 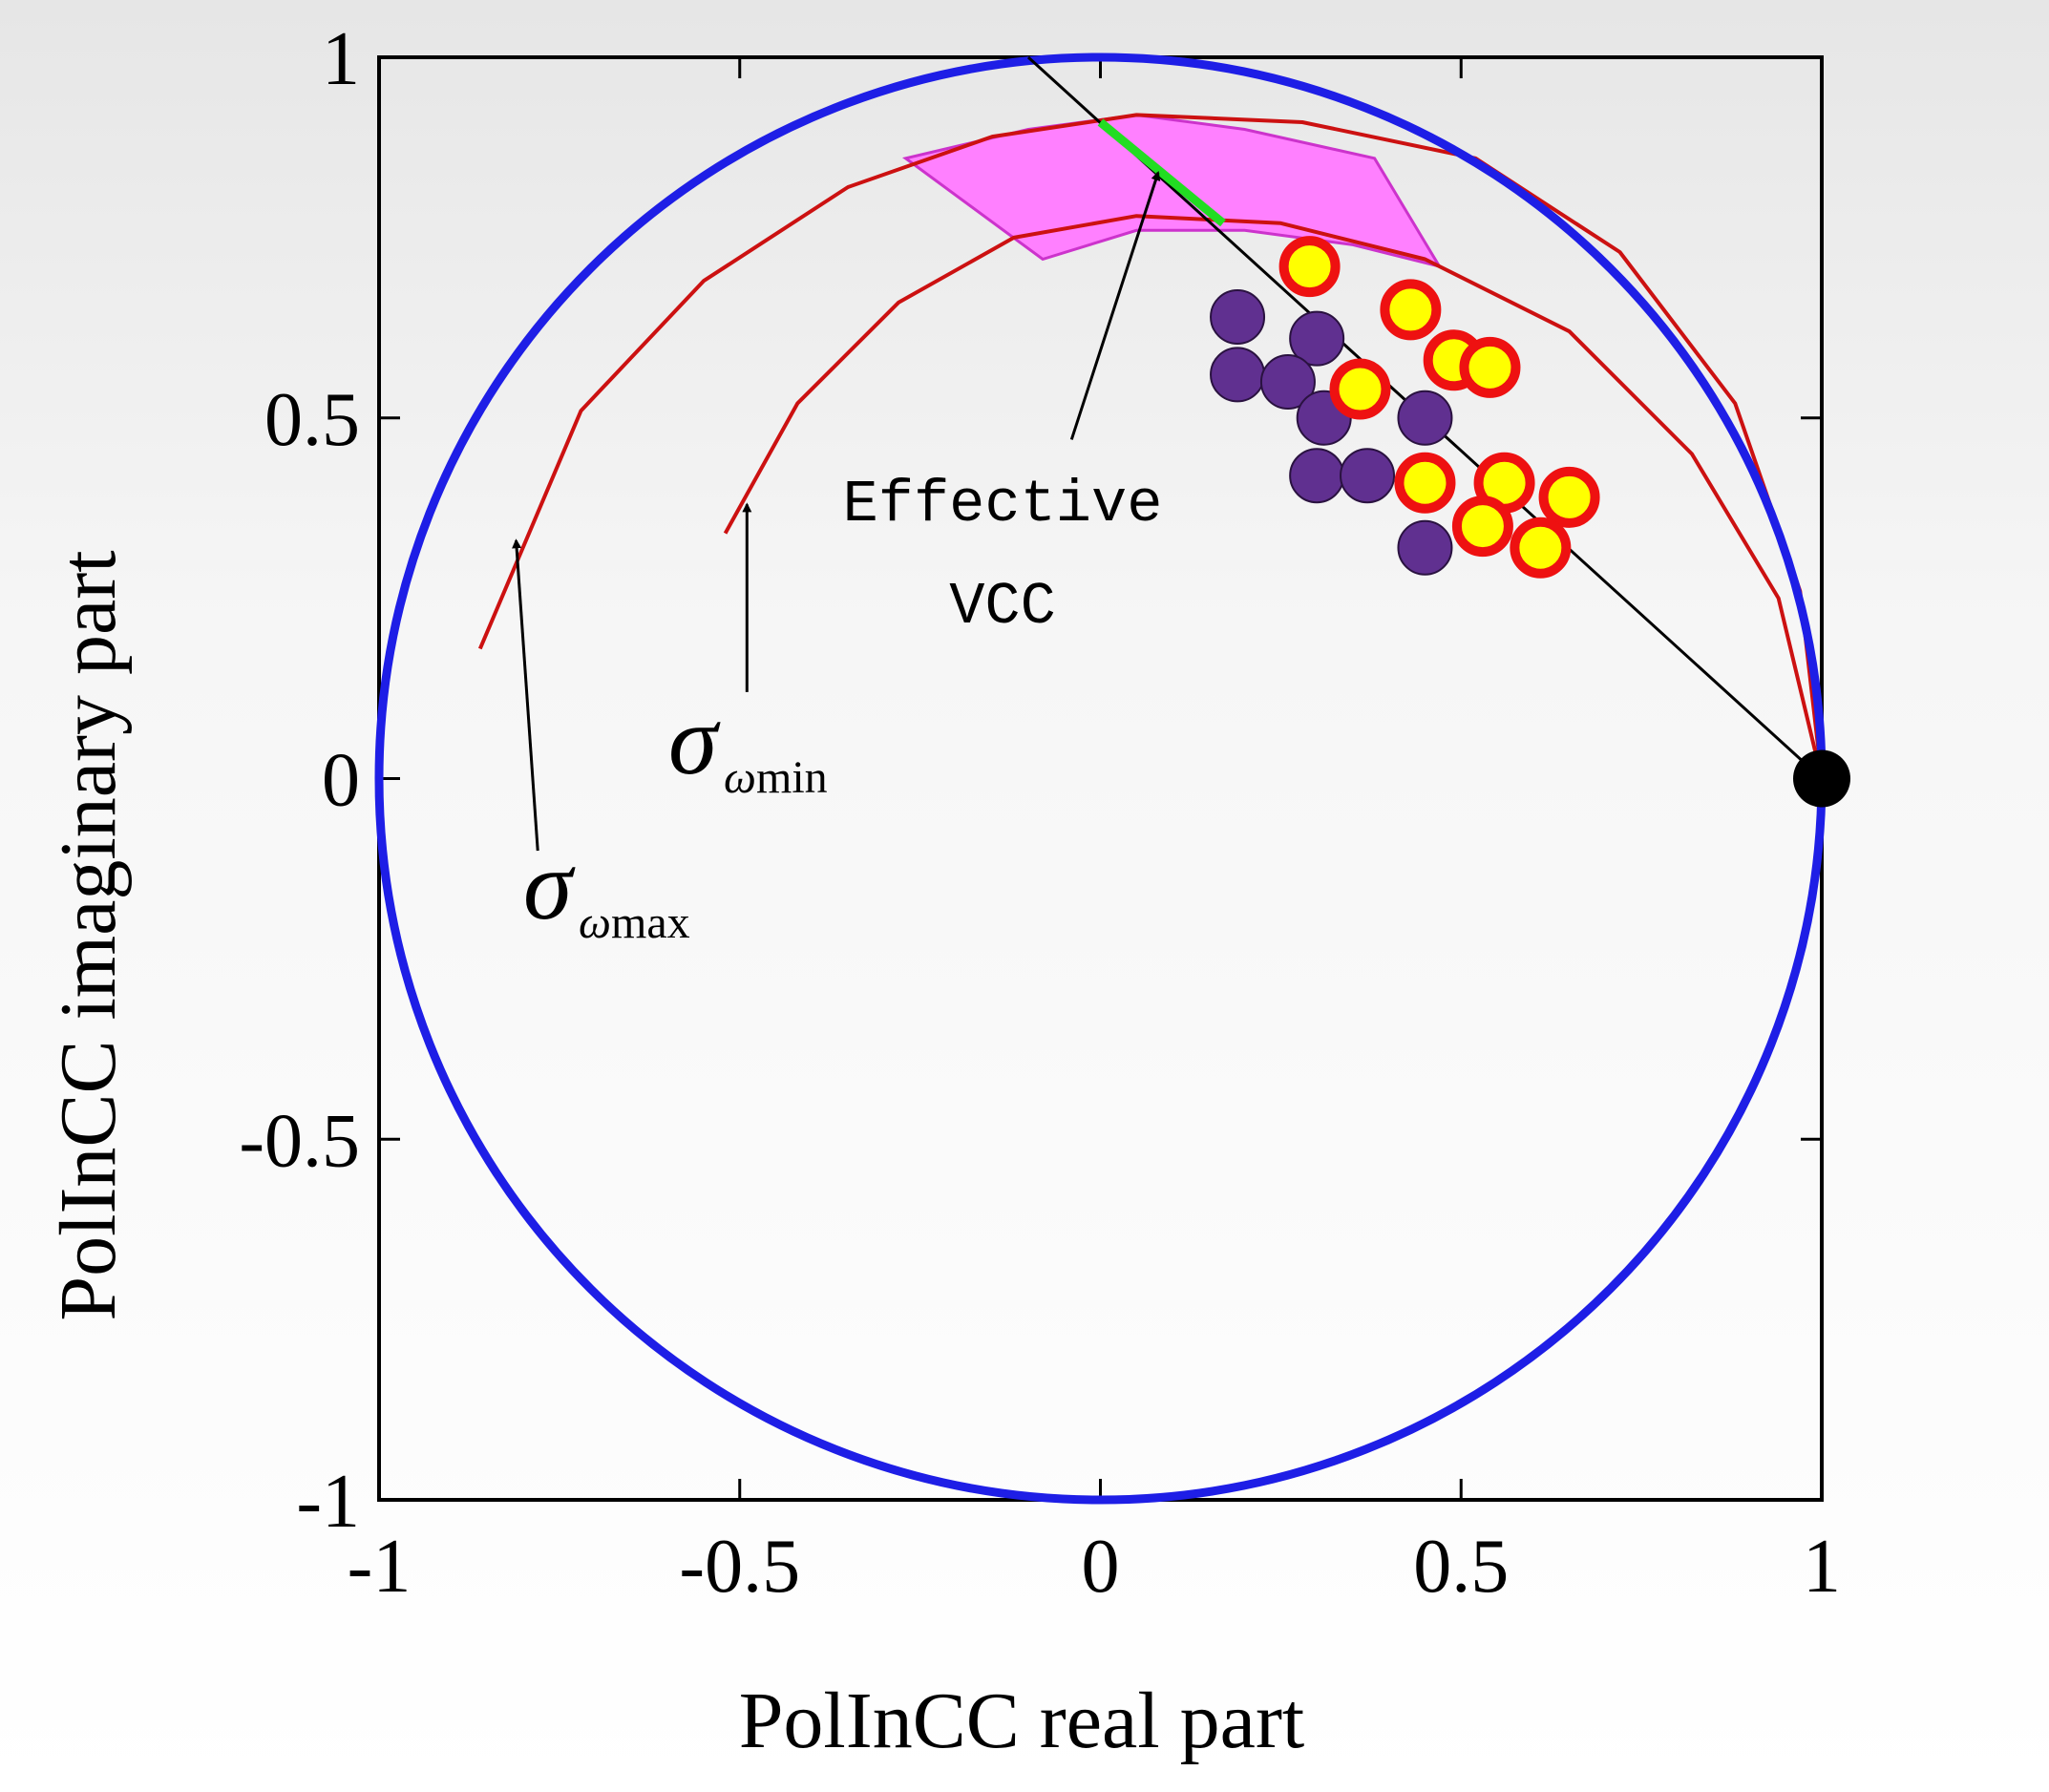 What do you see at coordinates (341, 781) in the screenshot?
I see `y-tick-label: 0` at bounding box center [341, 781].